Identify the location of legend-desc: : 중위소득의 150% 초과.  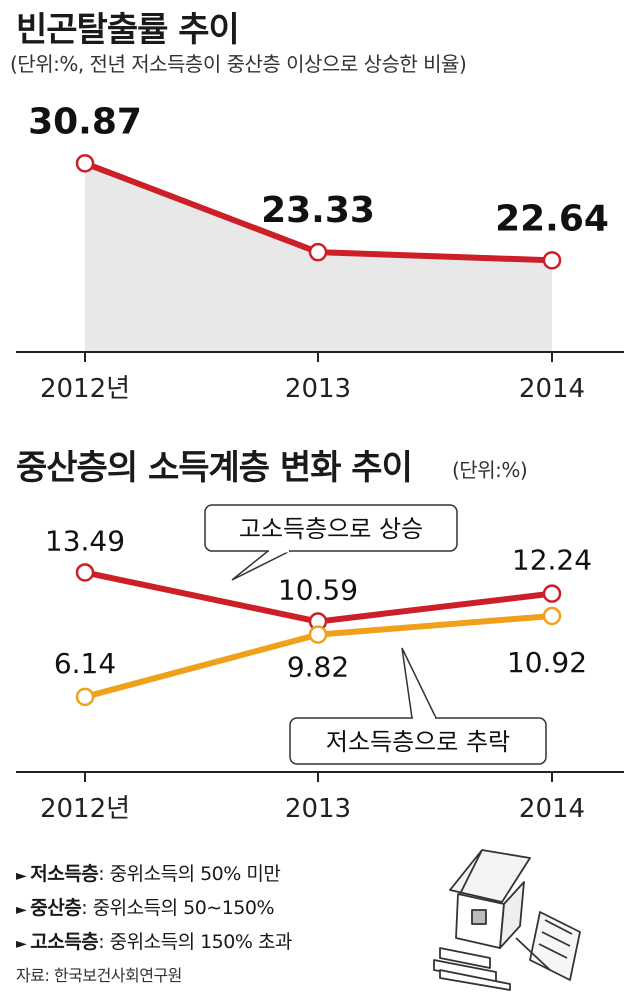
(195, 942).